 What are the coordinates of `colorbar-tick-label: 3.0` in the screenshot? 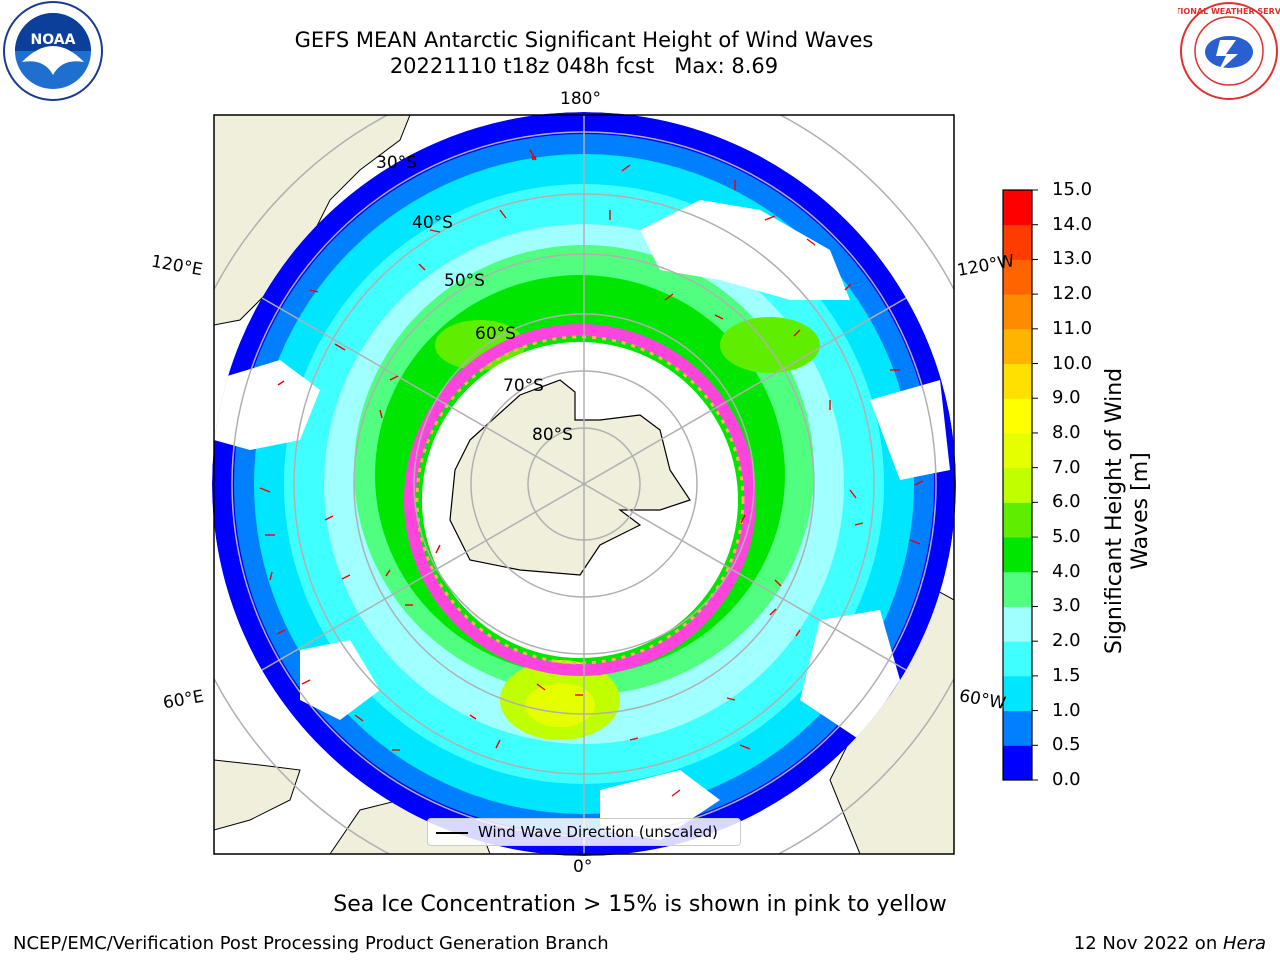 It's located at (1066, 606).